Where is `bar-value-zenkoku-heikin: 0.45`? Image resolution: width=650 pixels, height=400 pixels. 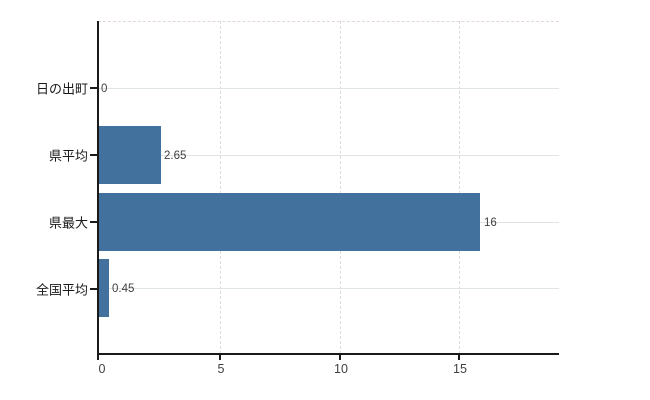 bar-value-zenkoku-heikin: 0.45 is located at coordinates (123, 289).